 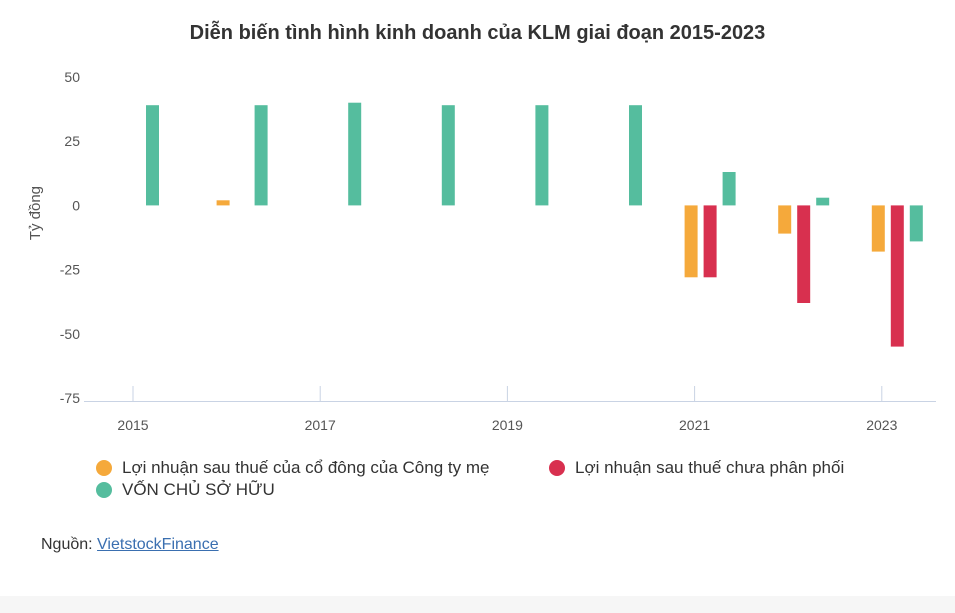 What do you see at coordinates (320, 425) in the screenshot?
I see `x-tick-label: 2017` at bounding box center [320, 425].